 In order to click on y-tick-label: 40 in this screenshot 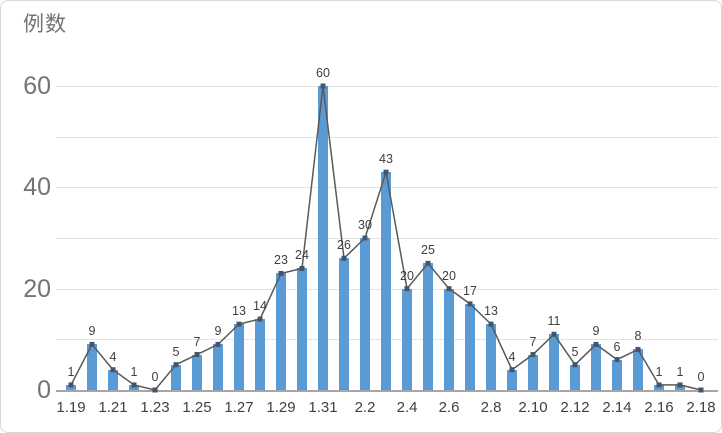, I will do `click(37, 187)`.